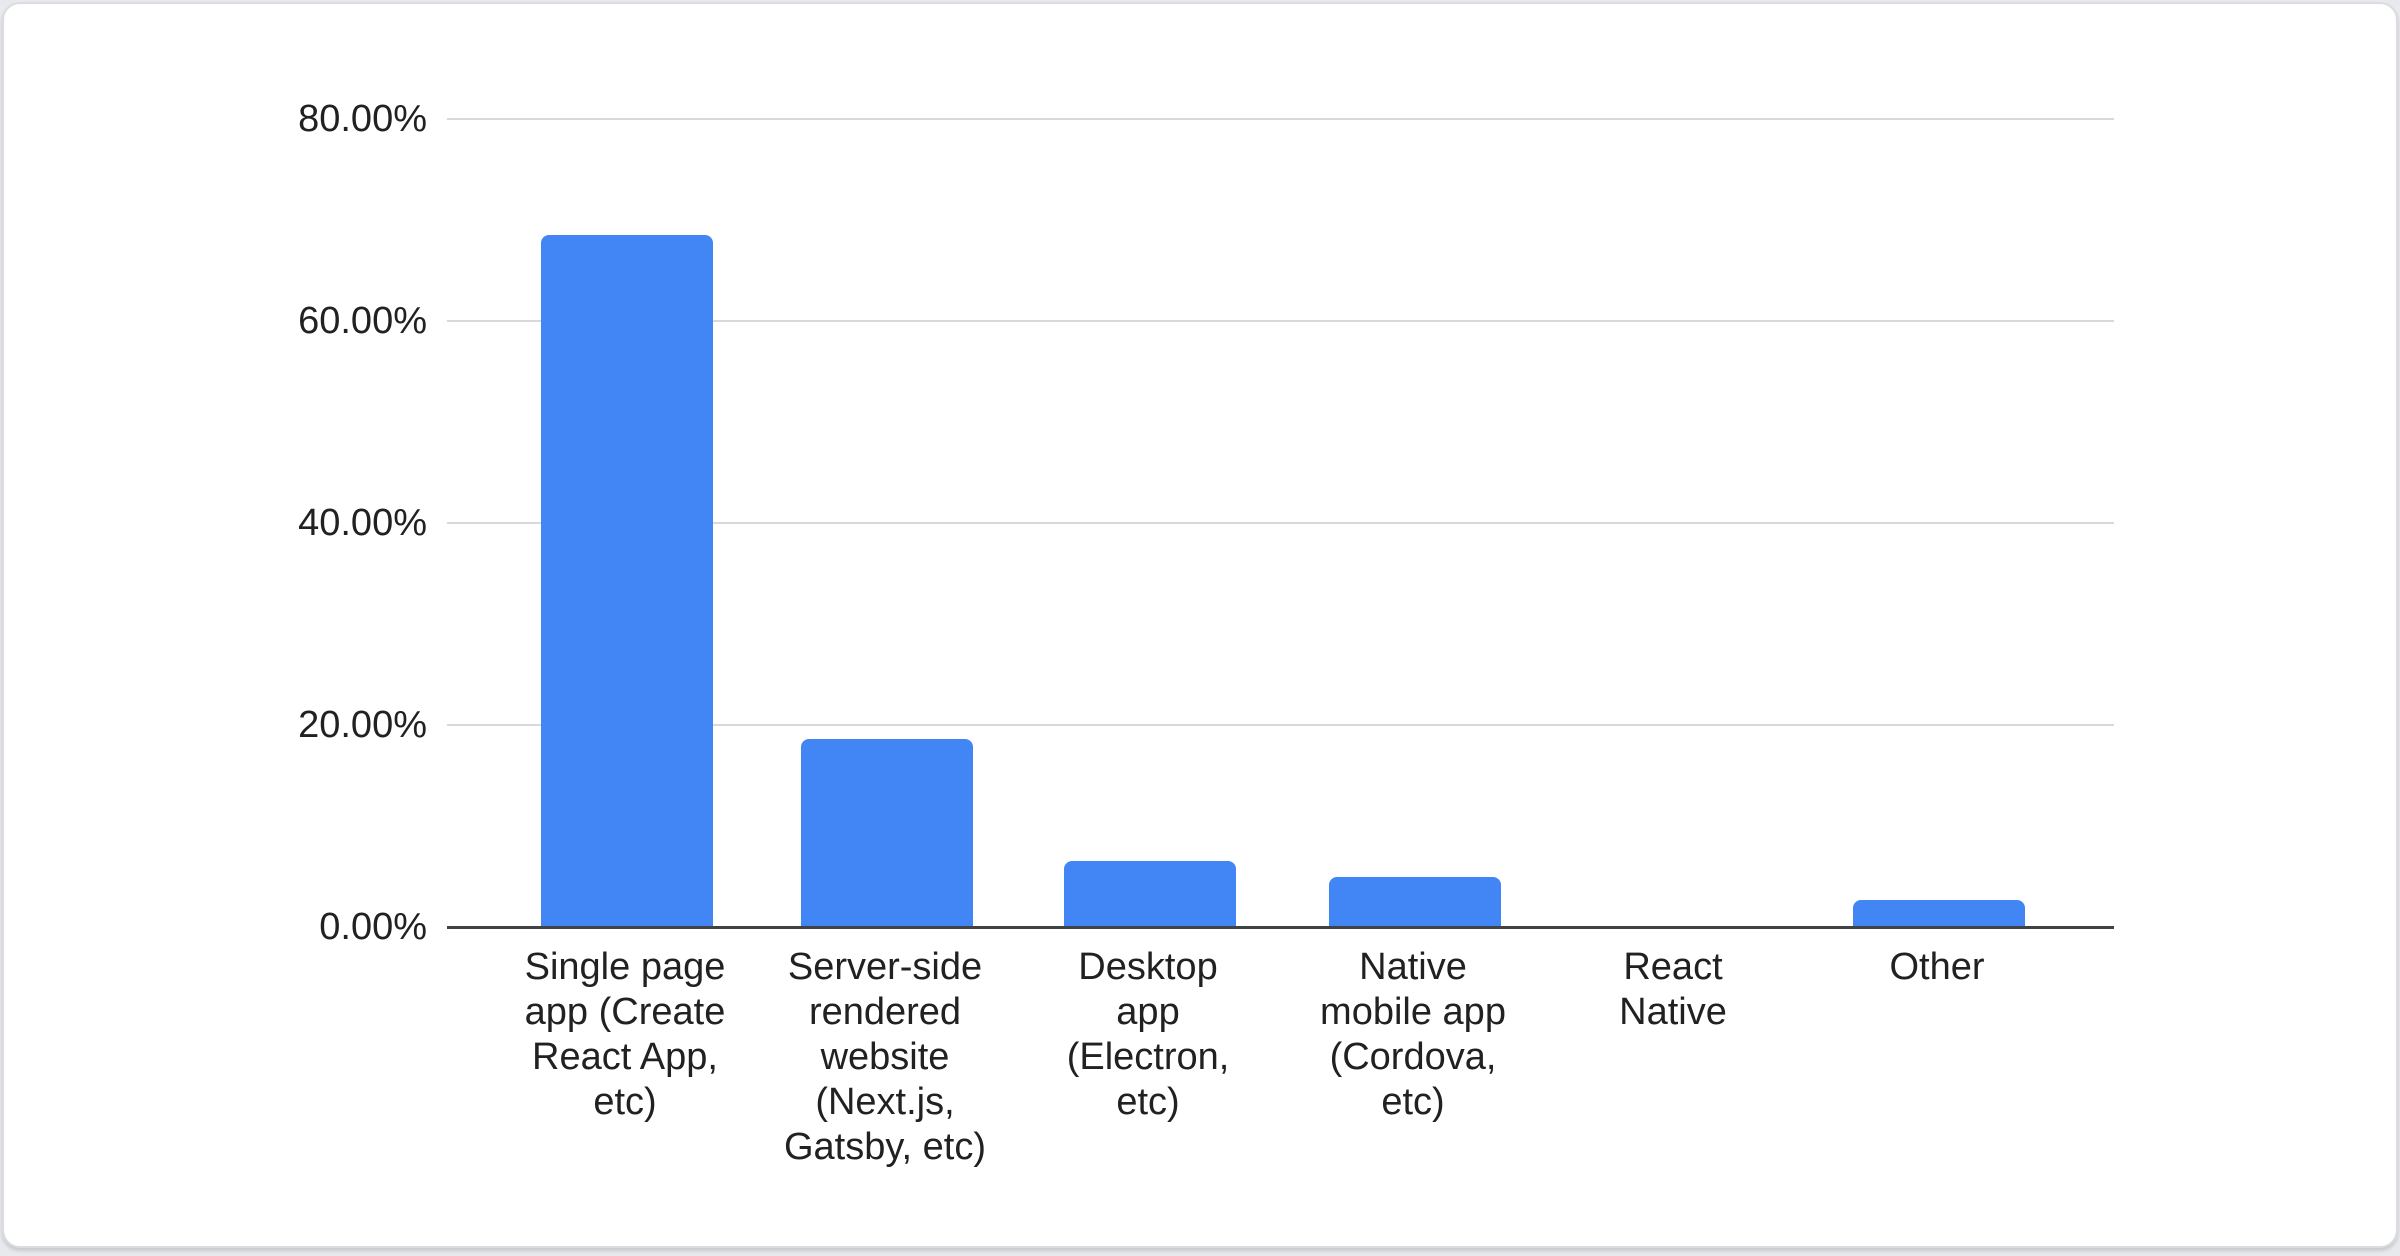  What do you see at coordinates (887, 832) in the screenshot?
I see `bar-server-side-rendered` at bounding box center [887, 832].